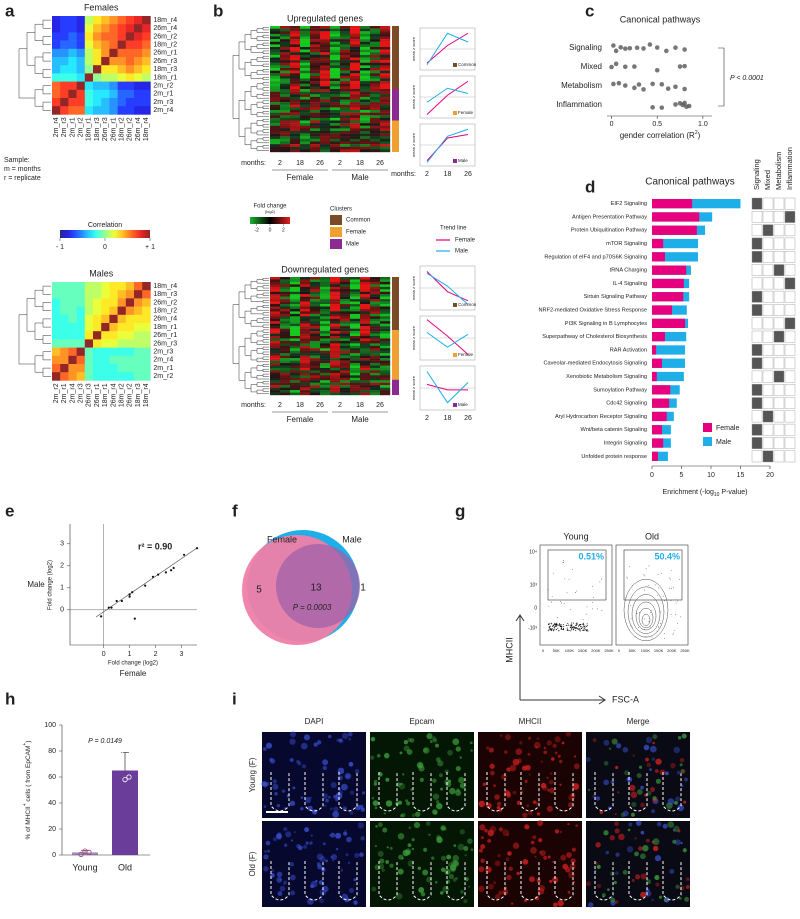 The width and height of the screenshot is (800, 919). What do you see at coordinates (579, 104) in the screenshot?
I see `category-label: Inflammation` at bounding box center [579, 104].